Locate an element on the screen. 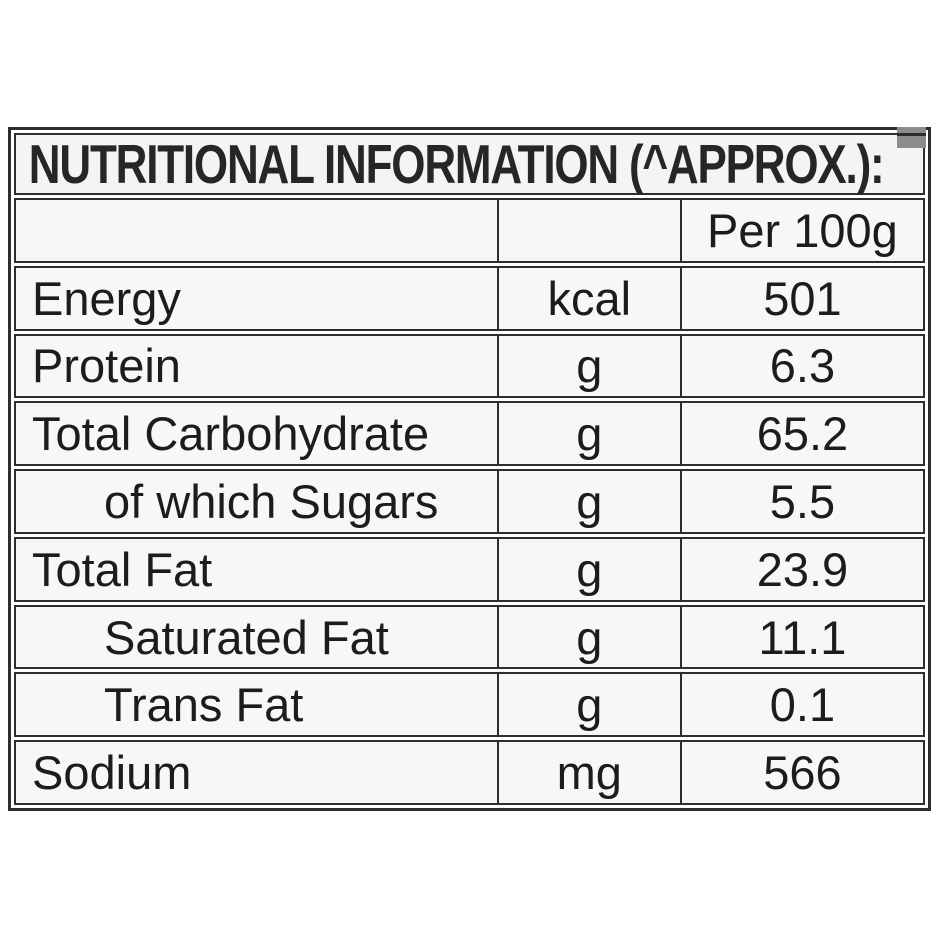 The width and height of the screenshot is (940, 940). nutrient-label: Trans Fat is located at coordinates (204, 705).